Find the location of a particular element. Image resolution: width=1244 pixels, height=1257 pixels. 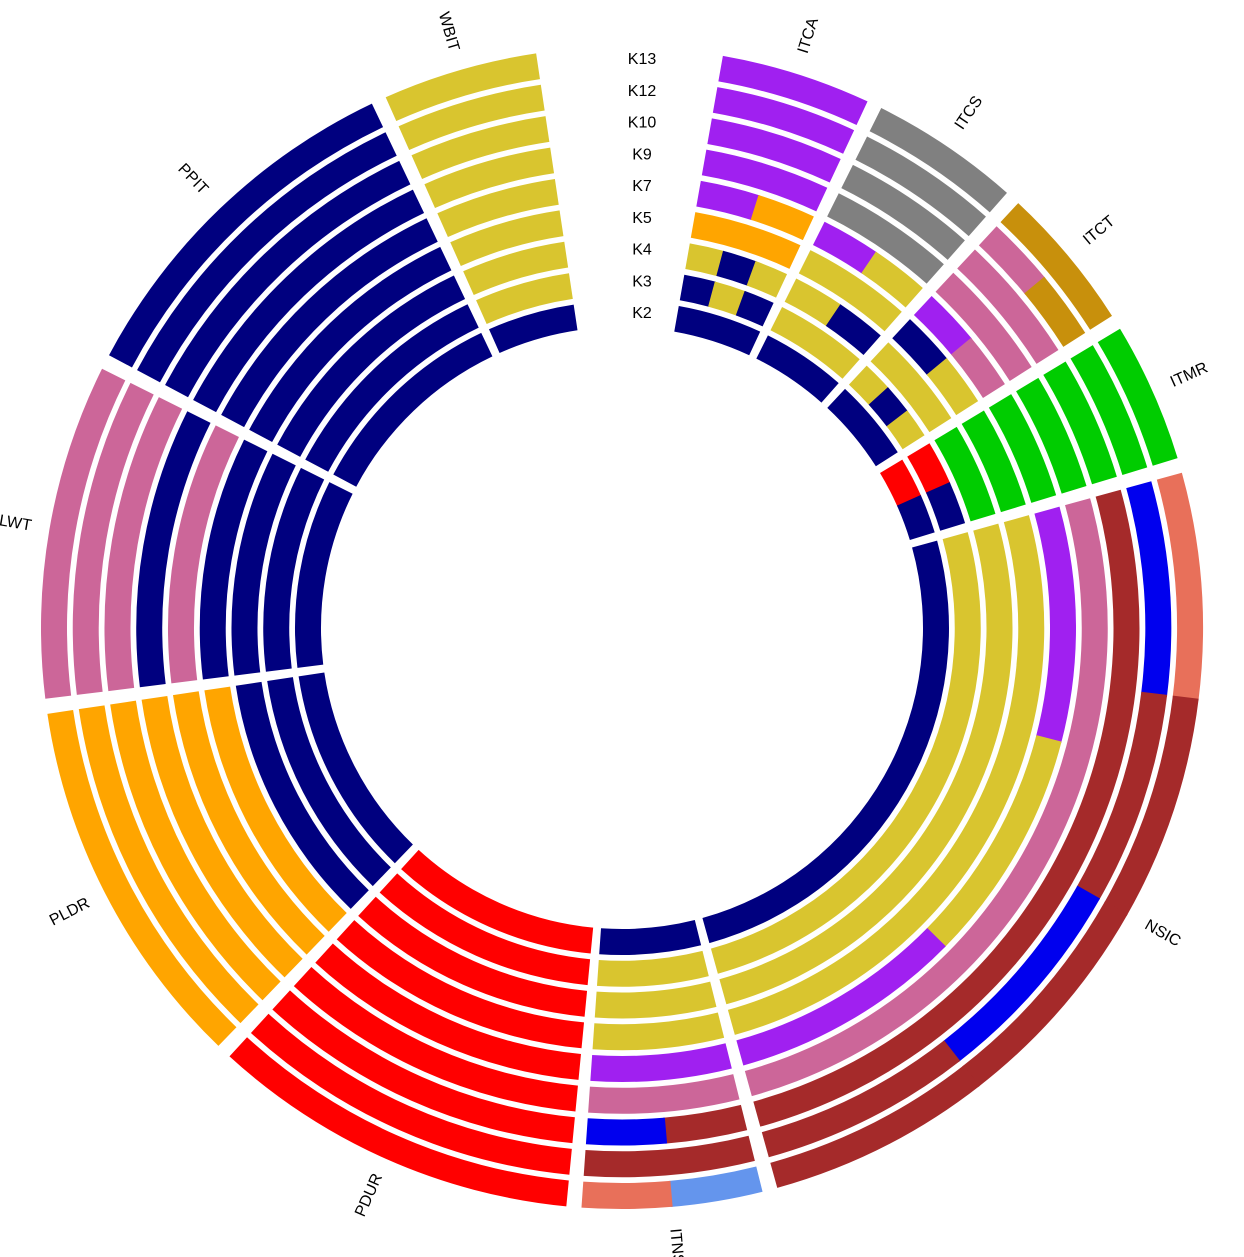

population-label: NSIC is located at coordinates (1163, 934).